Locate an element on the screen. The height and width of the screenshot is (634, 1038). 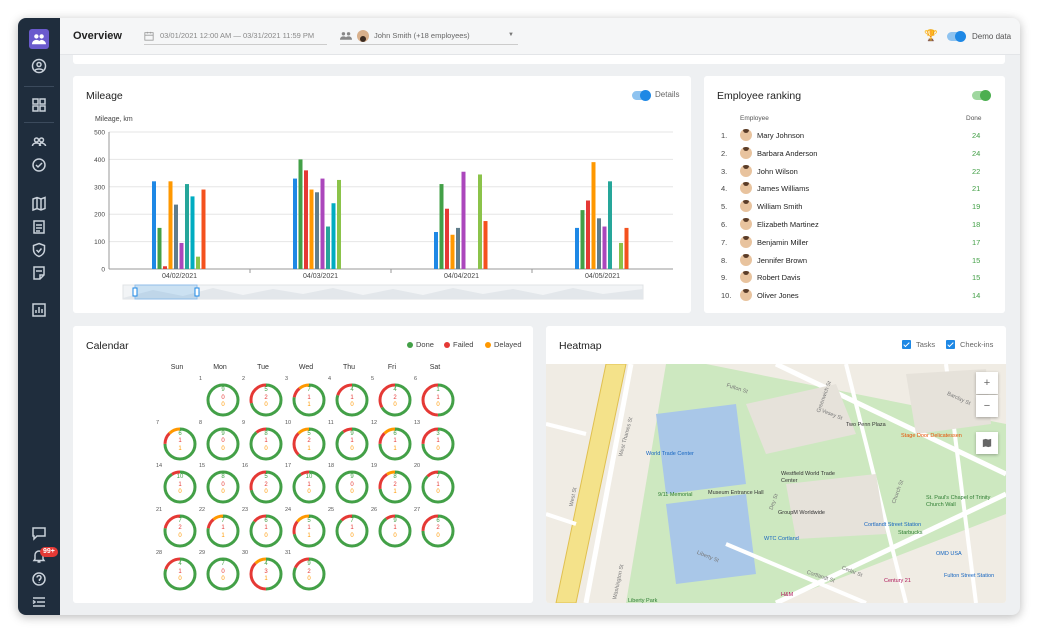
calendar-day: 11 9 1 0 is located at coordinates (350, 442).